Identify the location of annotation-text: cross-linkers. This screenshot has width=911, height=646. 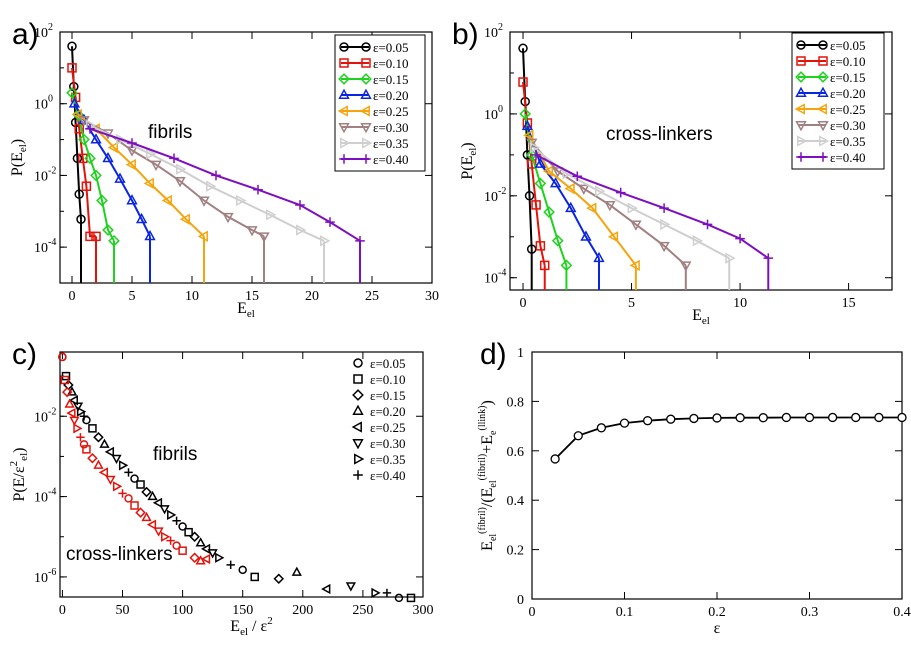
(659, 134).